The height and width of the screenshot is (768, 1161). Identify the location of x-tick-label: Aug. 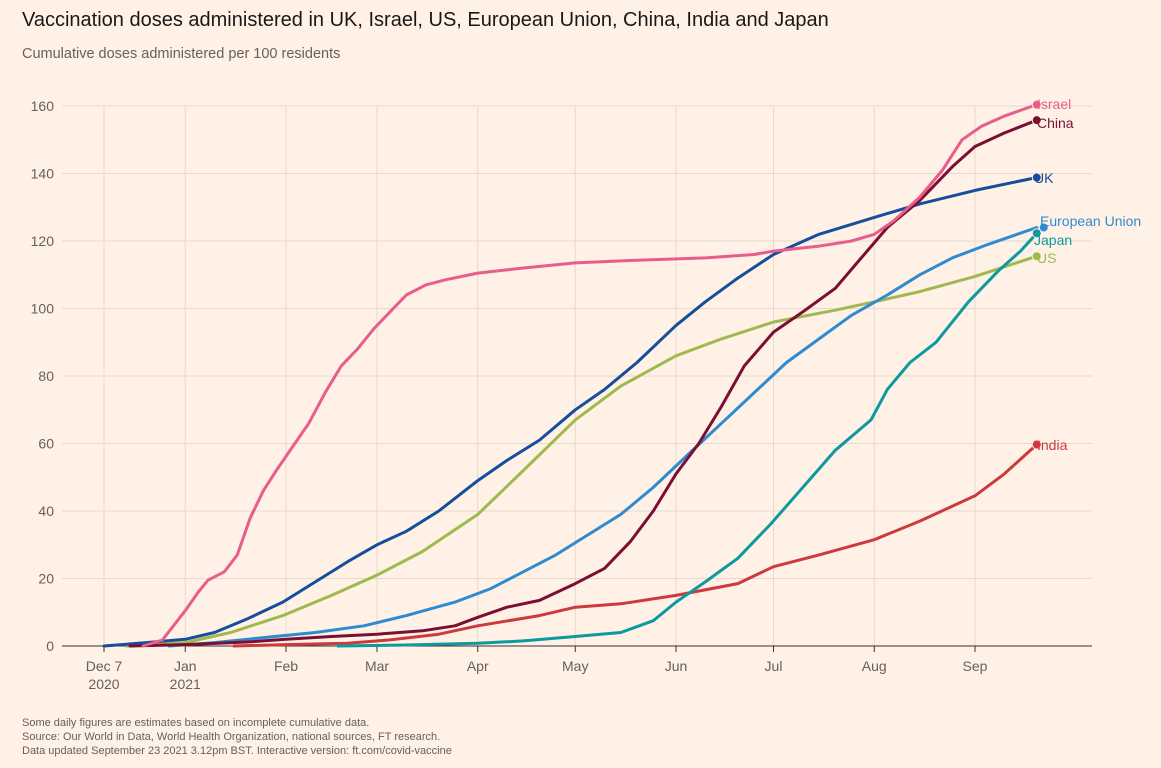
(874, 666).